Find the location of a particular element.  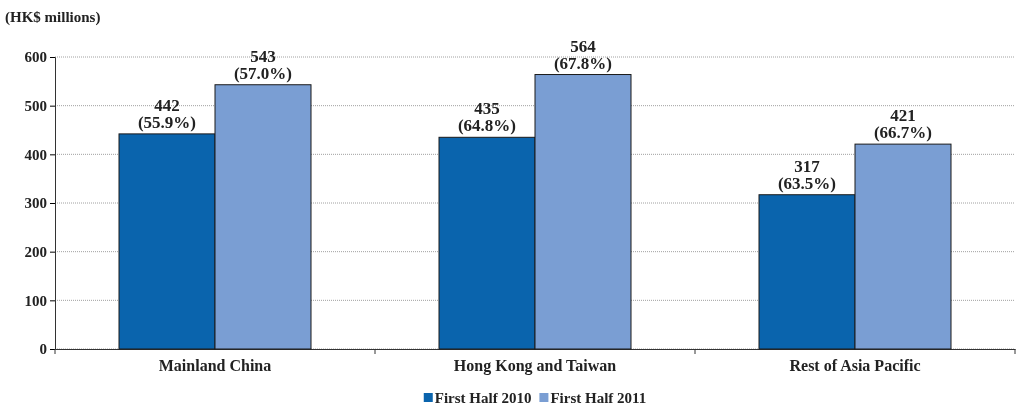

y-tick-label: 0 is located at coordinates (43, 349).